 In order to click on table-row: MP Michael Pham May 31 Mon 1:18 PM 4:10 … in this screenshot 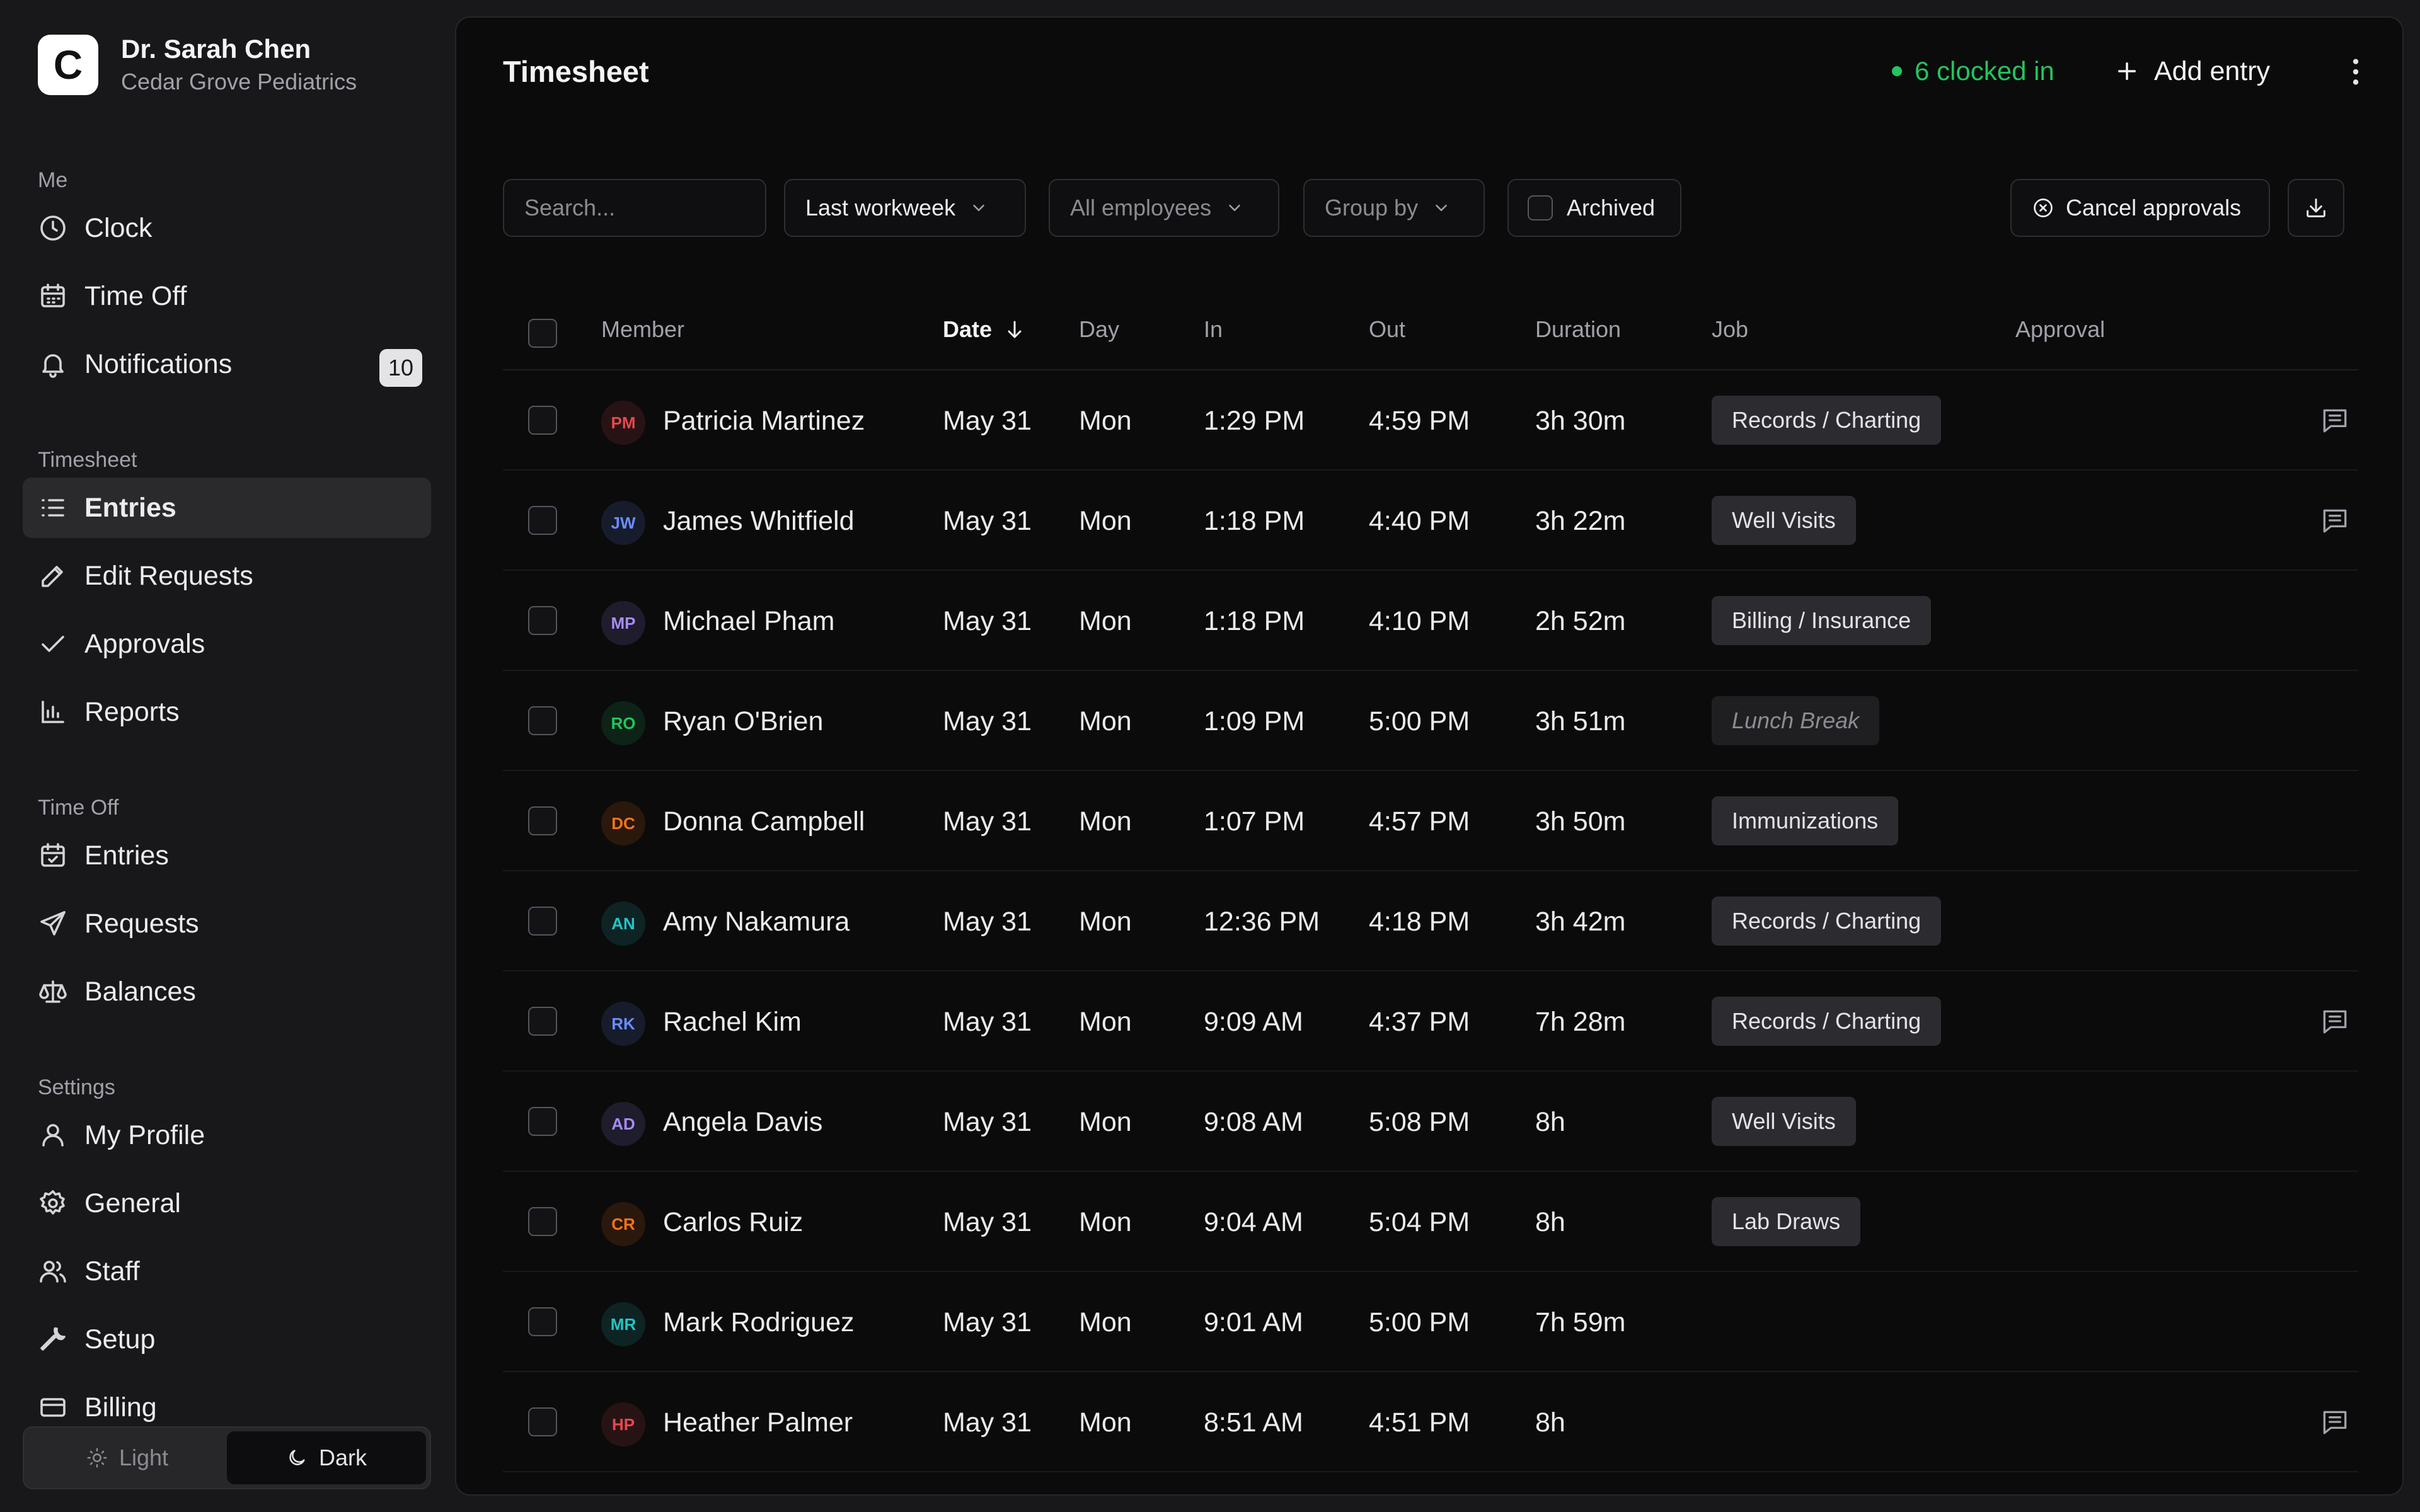, I will do `click(1431, 621)`.